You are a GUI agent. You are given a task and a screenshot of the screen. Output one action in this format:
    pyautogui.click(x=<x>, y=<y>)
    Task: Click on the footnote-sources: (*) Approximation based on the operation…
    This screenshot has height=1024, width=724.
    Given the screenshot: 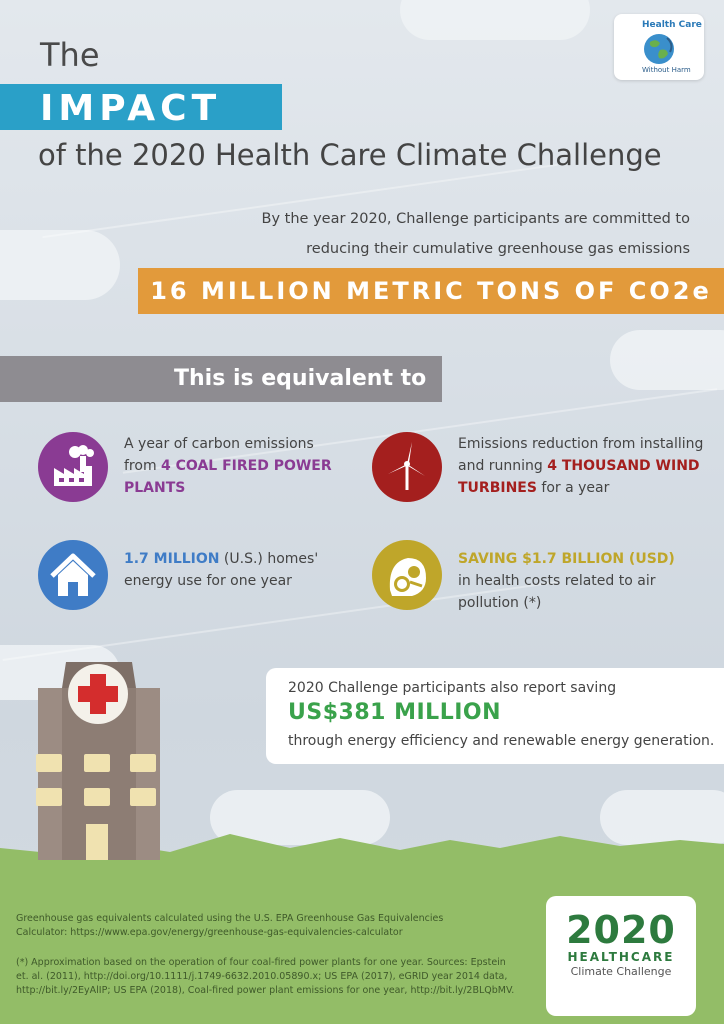 What is the action you would take?
    pyautogui.click(x=265, y=976)
    